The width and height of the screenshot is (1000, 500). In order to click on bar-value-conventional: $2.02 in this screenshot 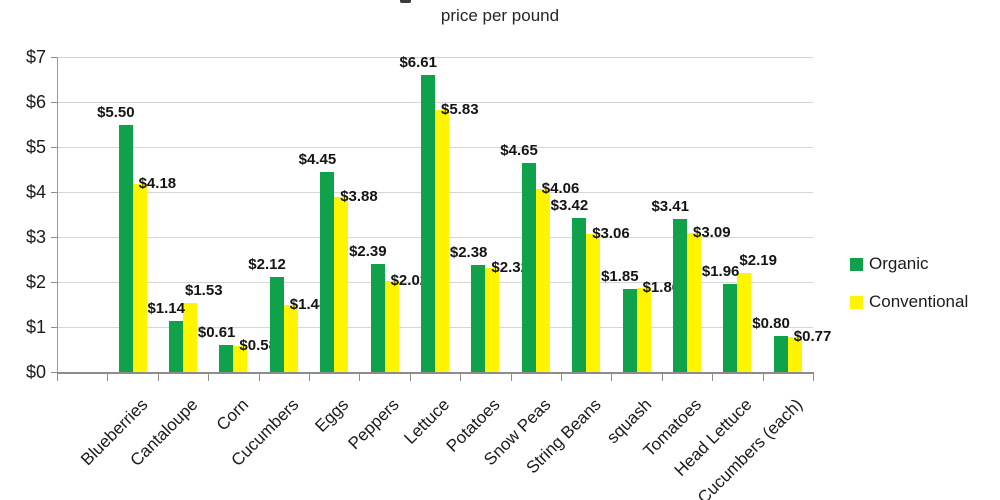, I will do `click(409, 281)`.